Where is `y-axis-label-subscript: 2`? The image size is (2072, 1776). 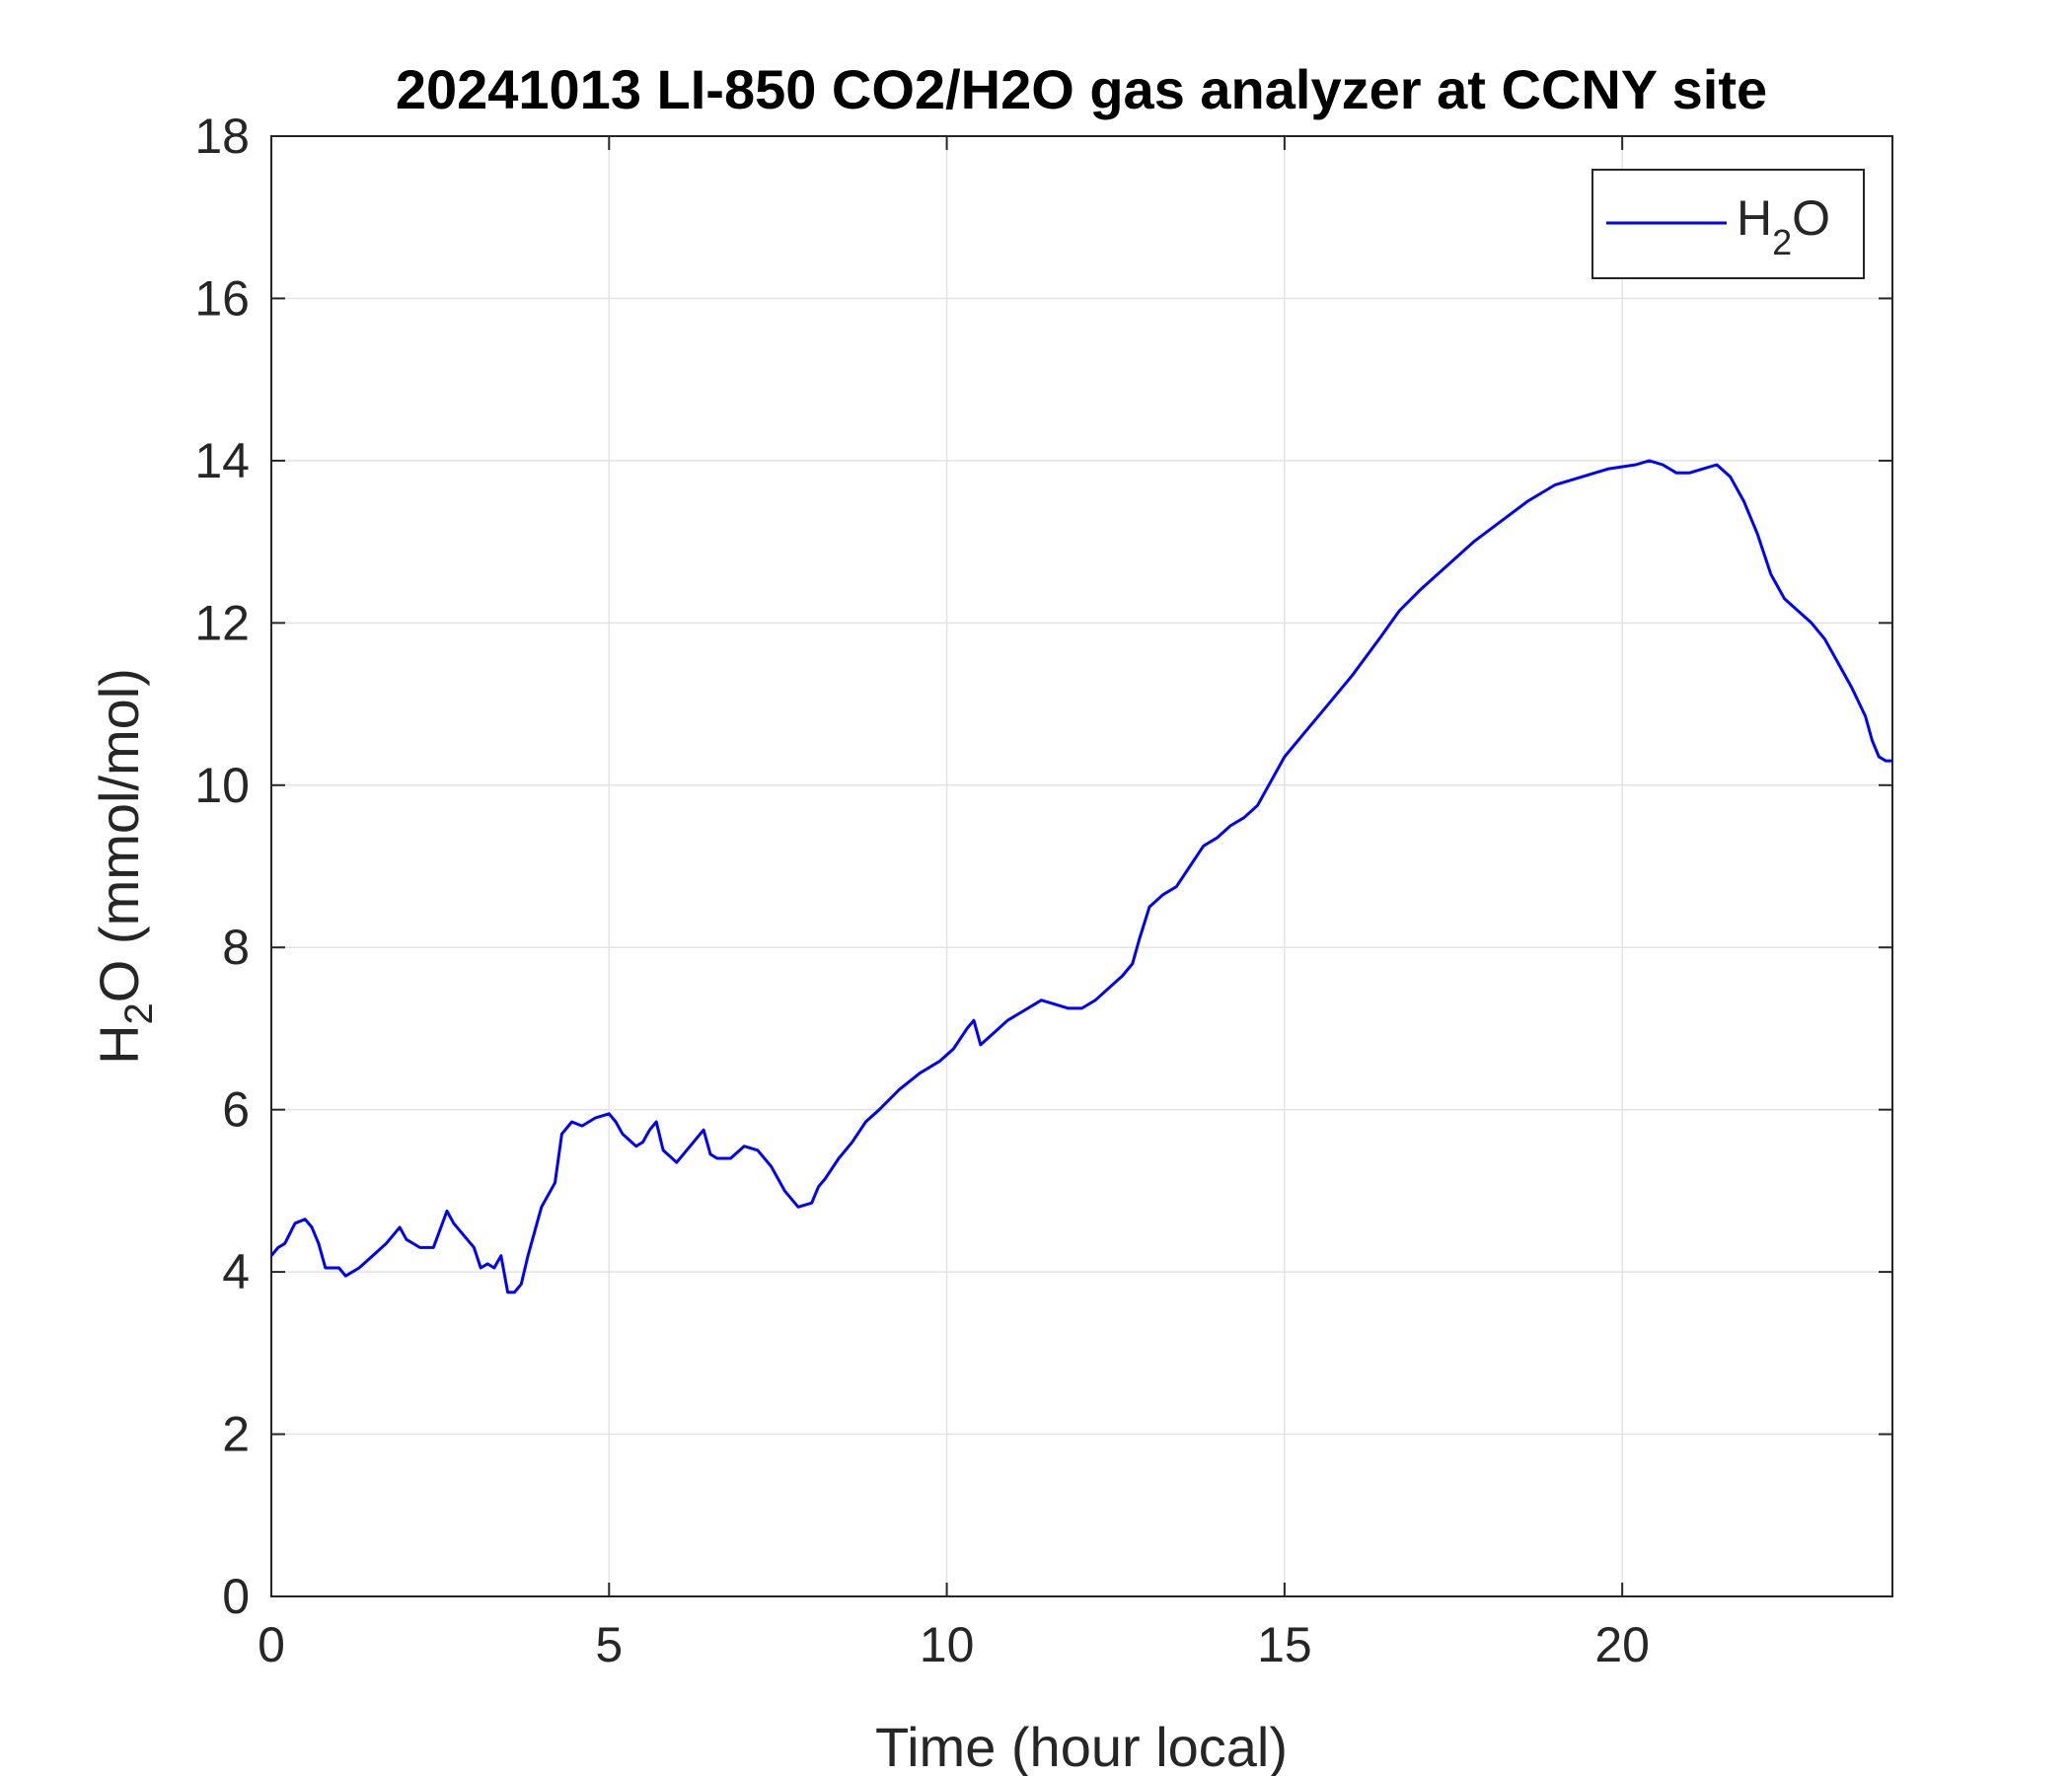
y-axis-label-subscript: 2 is located at coordinates (139, 1013).